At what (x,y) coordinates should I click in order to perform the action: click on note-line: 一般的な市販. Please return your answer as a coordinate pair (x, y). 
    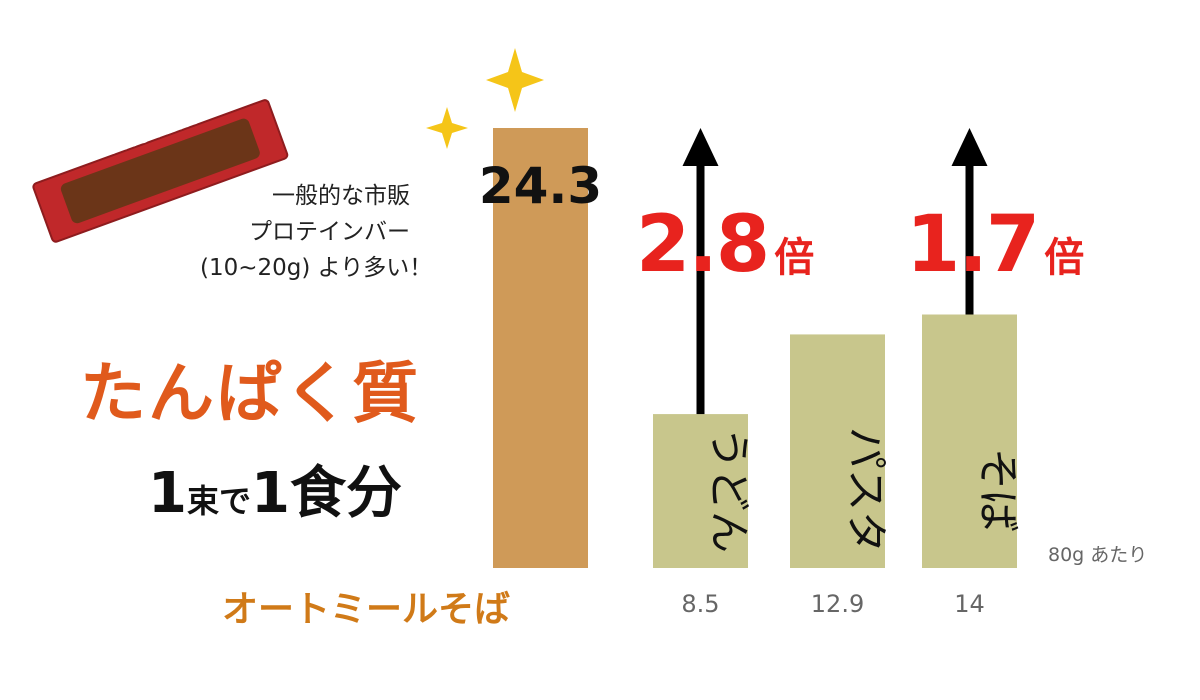
    Looking at the image, I should click on (341, 196).